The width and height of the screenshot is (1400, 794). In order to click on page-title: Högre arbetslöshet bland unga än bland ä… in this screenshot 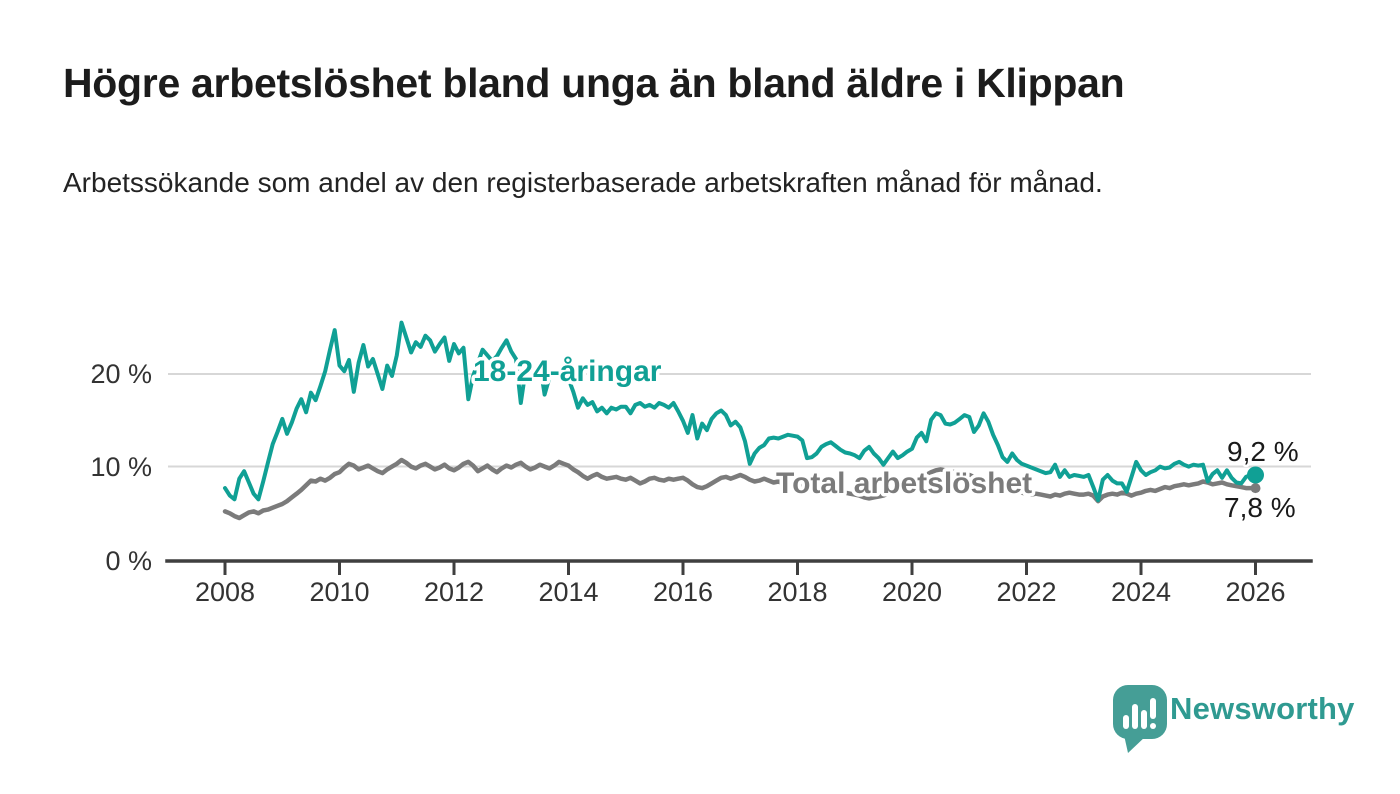, I will do `click(594, 83)`.